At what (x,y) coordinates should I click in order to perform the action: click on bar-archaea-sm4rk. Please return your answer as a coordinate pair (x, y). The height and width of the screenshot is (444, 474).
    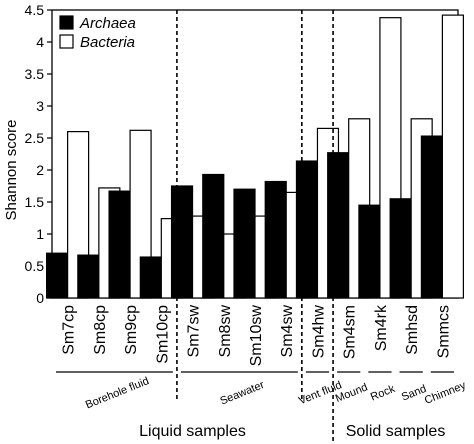
    Looking at the image, I should click on (369, 251).